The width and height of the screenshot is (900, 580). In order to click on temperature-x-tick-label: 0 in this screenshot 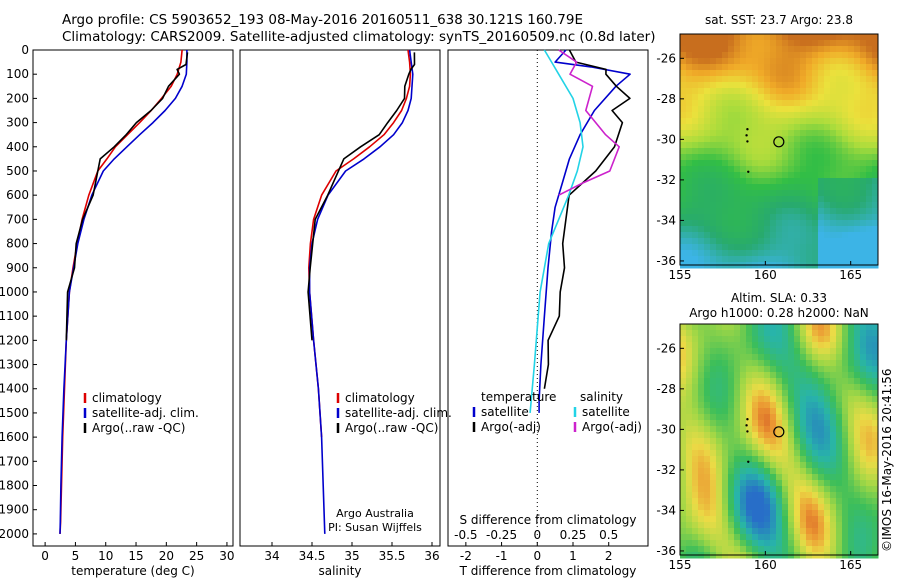, I will do `click(45, 556)`.